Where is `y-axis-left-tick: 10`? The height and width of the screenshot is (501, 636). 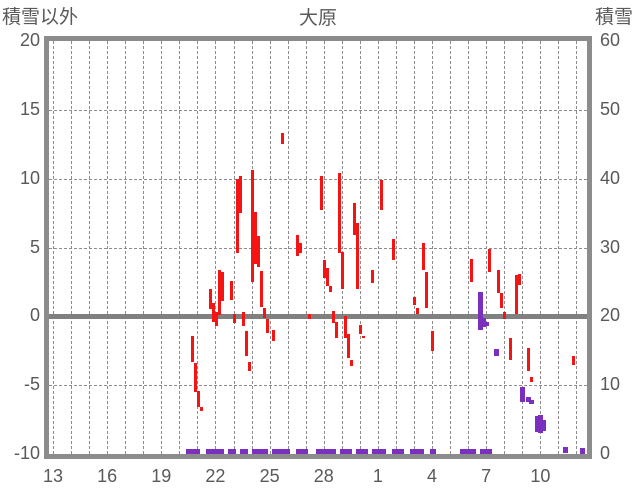
y-axis-left-tick: 10 is located at coordinates (29, 177).